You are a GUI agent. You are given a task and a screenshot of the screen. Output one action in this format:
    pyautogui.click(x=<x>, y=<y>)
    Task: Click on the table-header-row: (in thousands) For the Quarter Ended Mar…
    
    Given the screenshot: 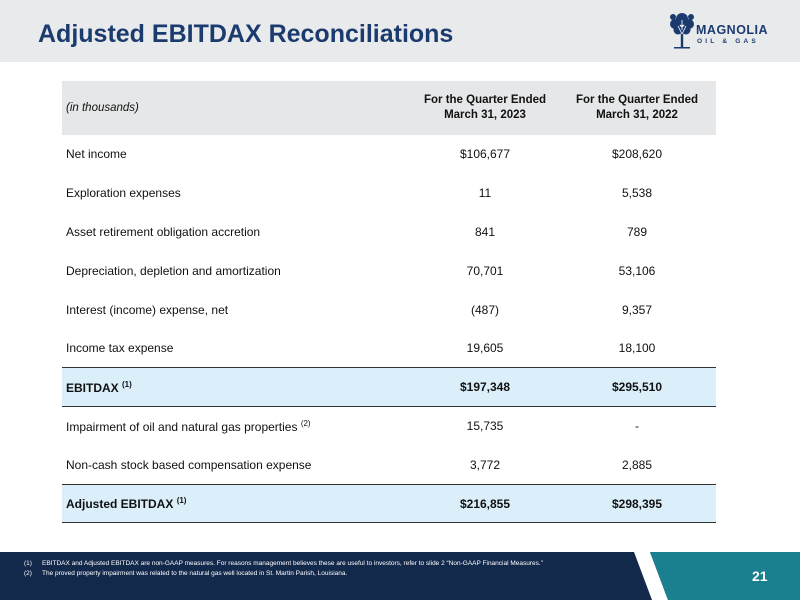 What is the action you would take?
    pyautogui.click(x=389, y=108)
    